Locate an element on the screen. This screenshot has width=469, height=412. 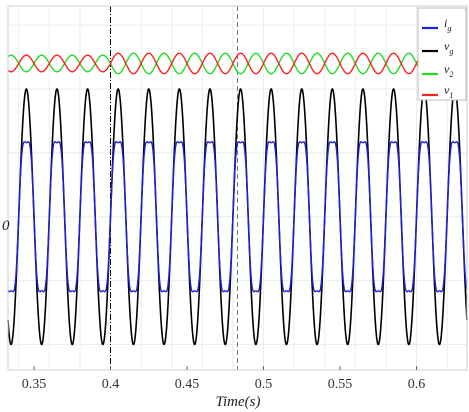
x-axis-title: Time(s) is located at coordinates (238, 402).